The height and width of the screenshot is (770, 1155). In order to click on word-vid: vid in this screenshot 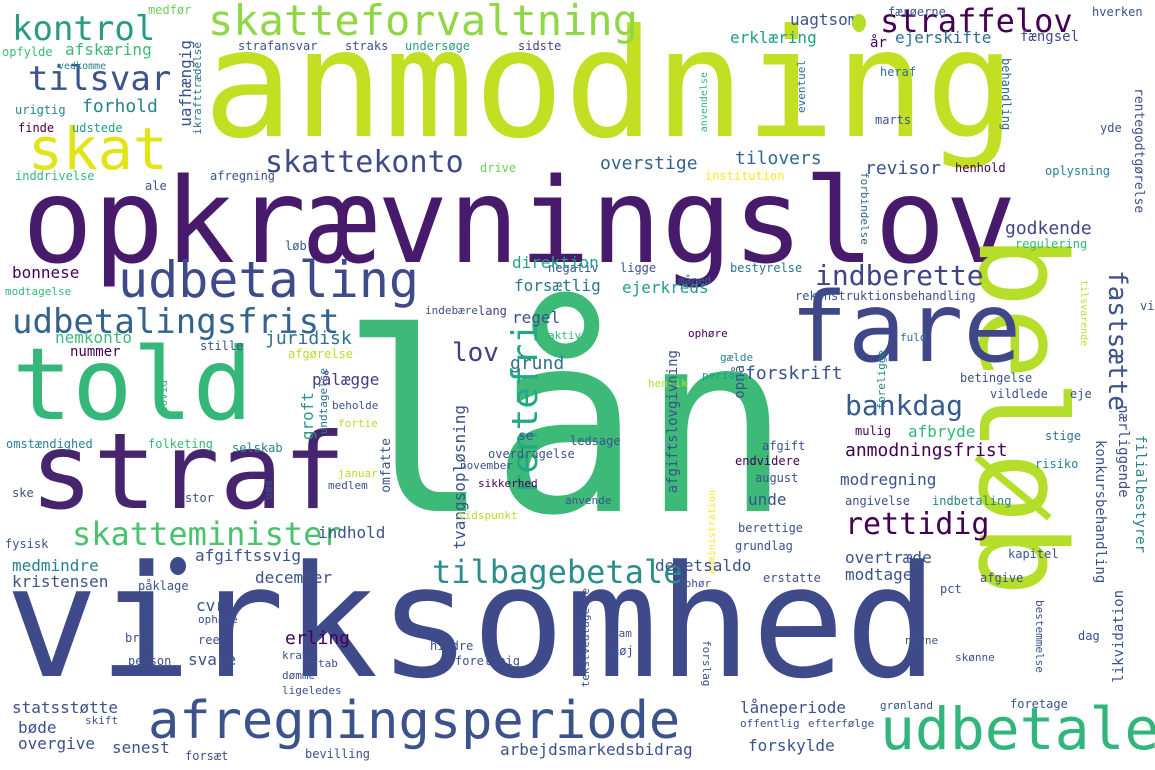, I will do `click(1147, 306)`.